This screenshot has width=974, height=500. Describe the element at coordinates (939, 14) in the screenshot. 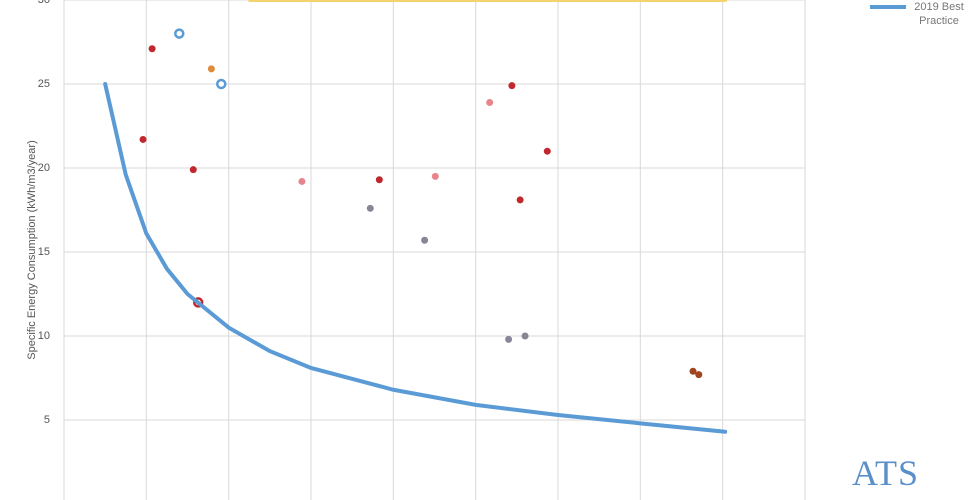

I see `legend-label: 2019 Best Practice` at that location.